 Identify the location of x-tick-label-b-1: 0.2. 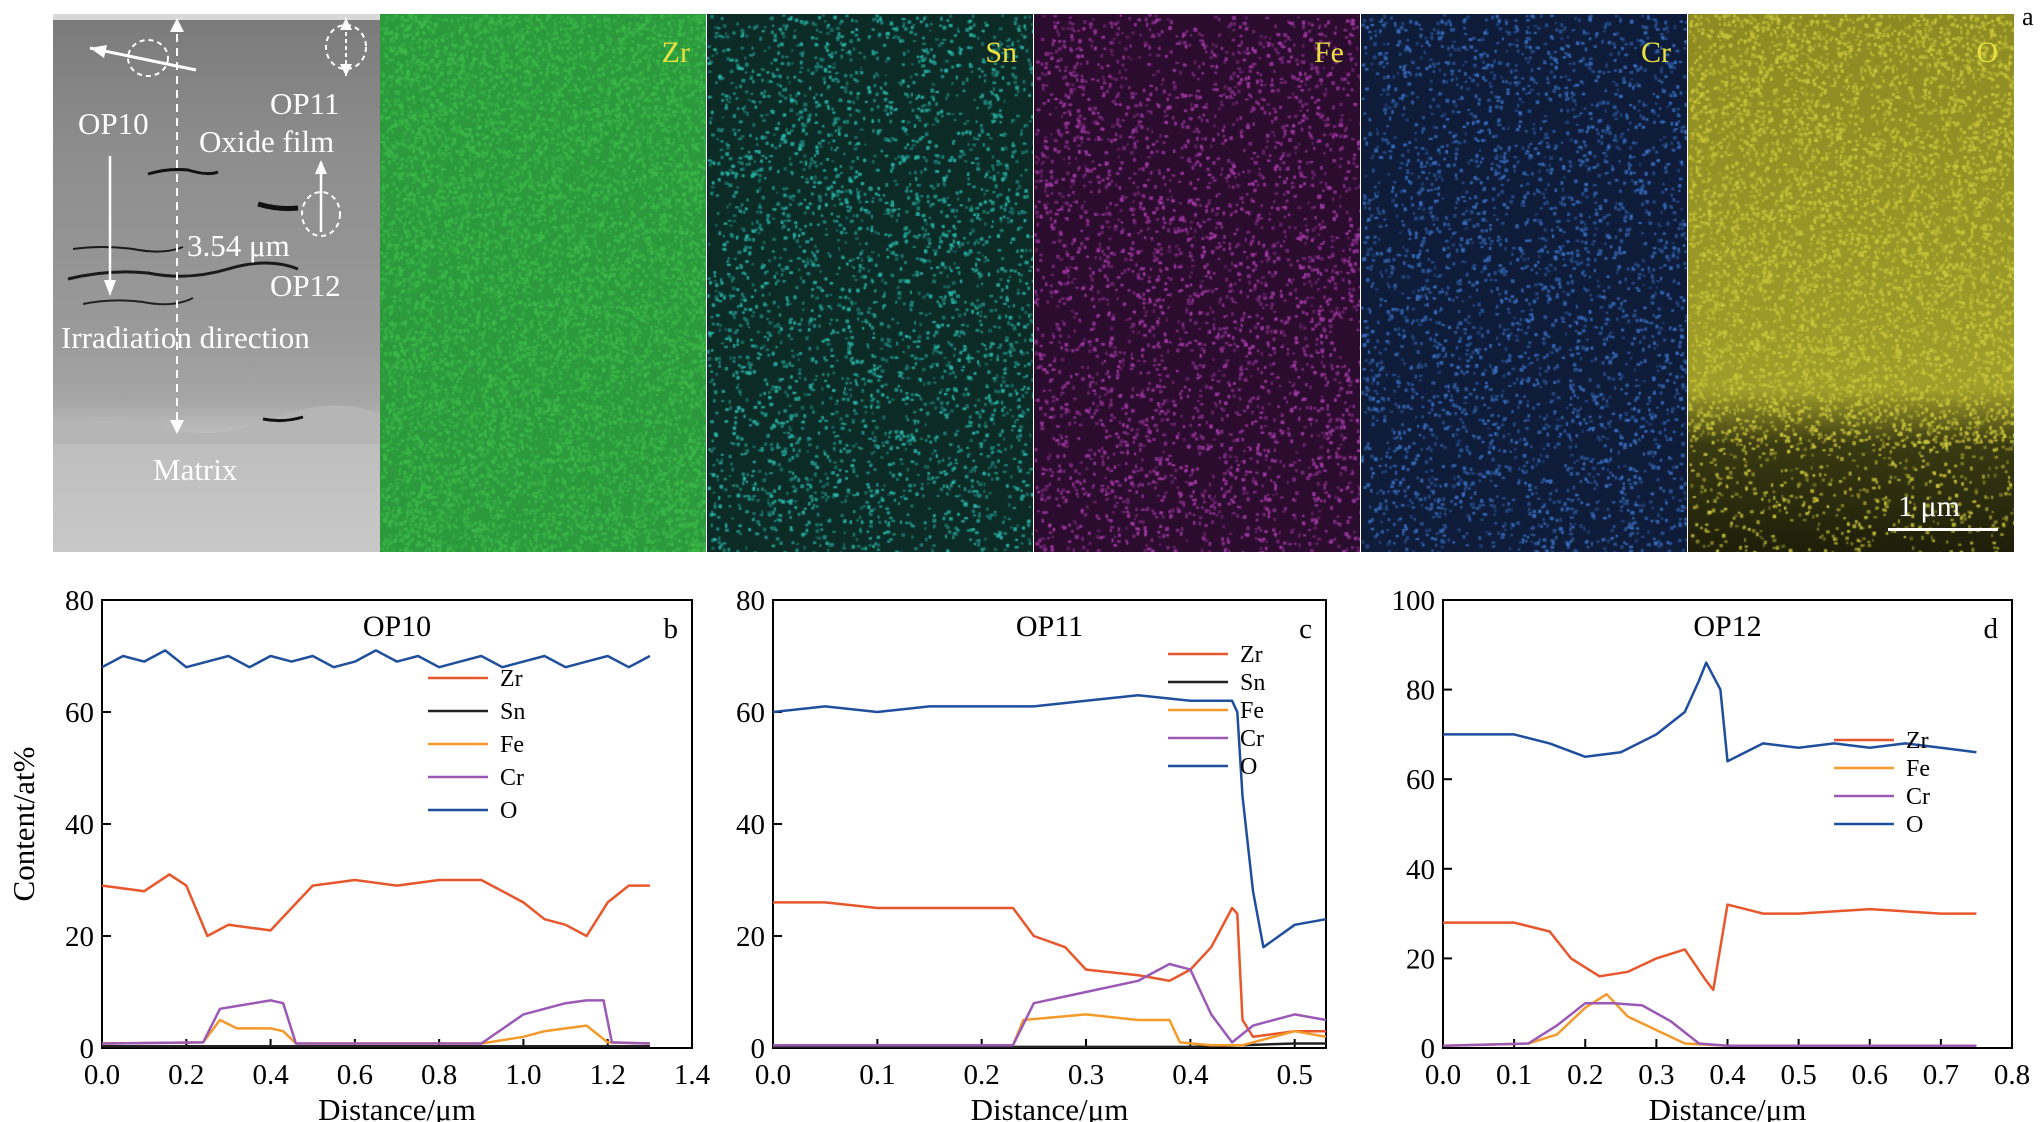
(186, 1075).